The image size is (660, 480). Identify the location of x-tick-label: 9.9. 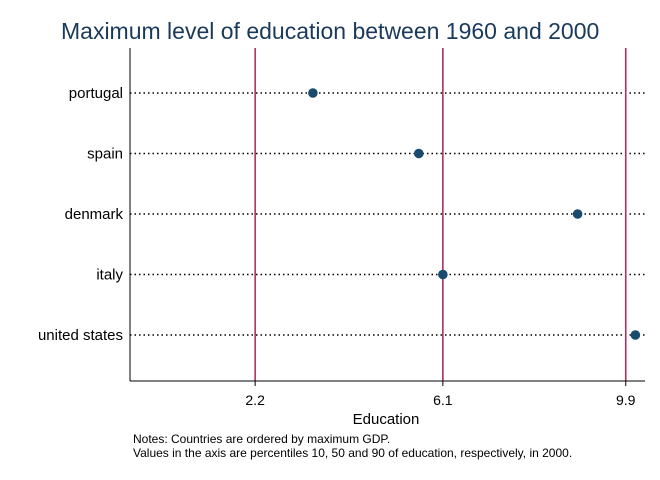
(626, 400).